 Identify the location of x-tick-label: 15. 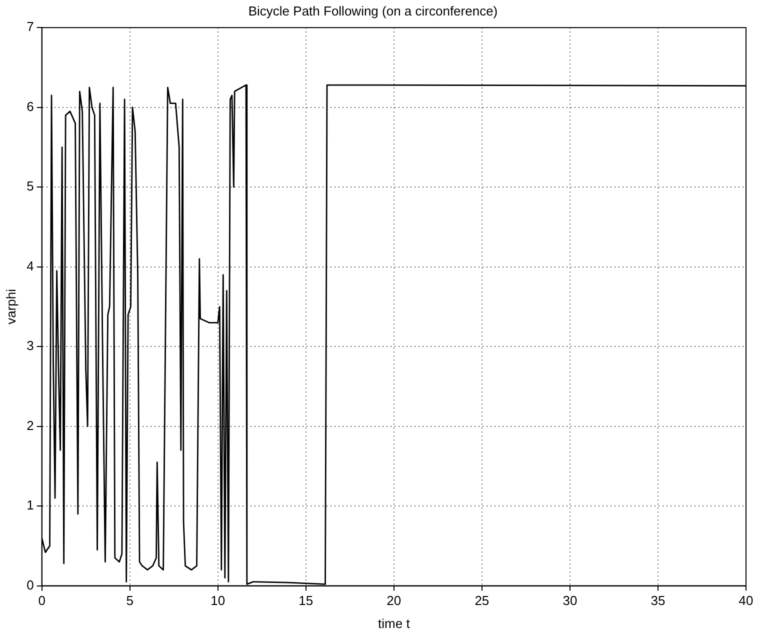
(306, 600).